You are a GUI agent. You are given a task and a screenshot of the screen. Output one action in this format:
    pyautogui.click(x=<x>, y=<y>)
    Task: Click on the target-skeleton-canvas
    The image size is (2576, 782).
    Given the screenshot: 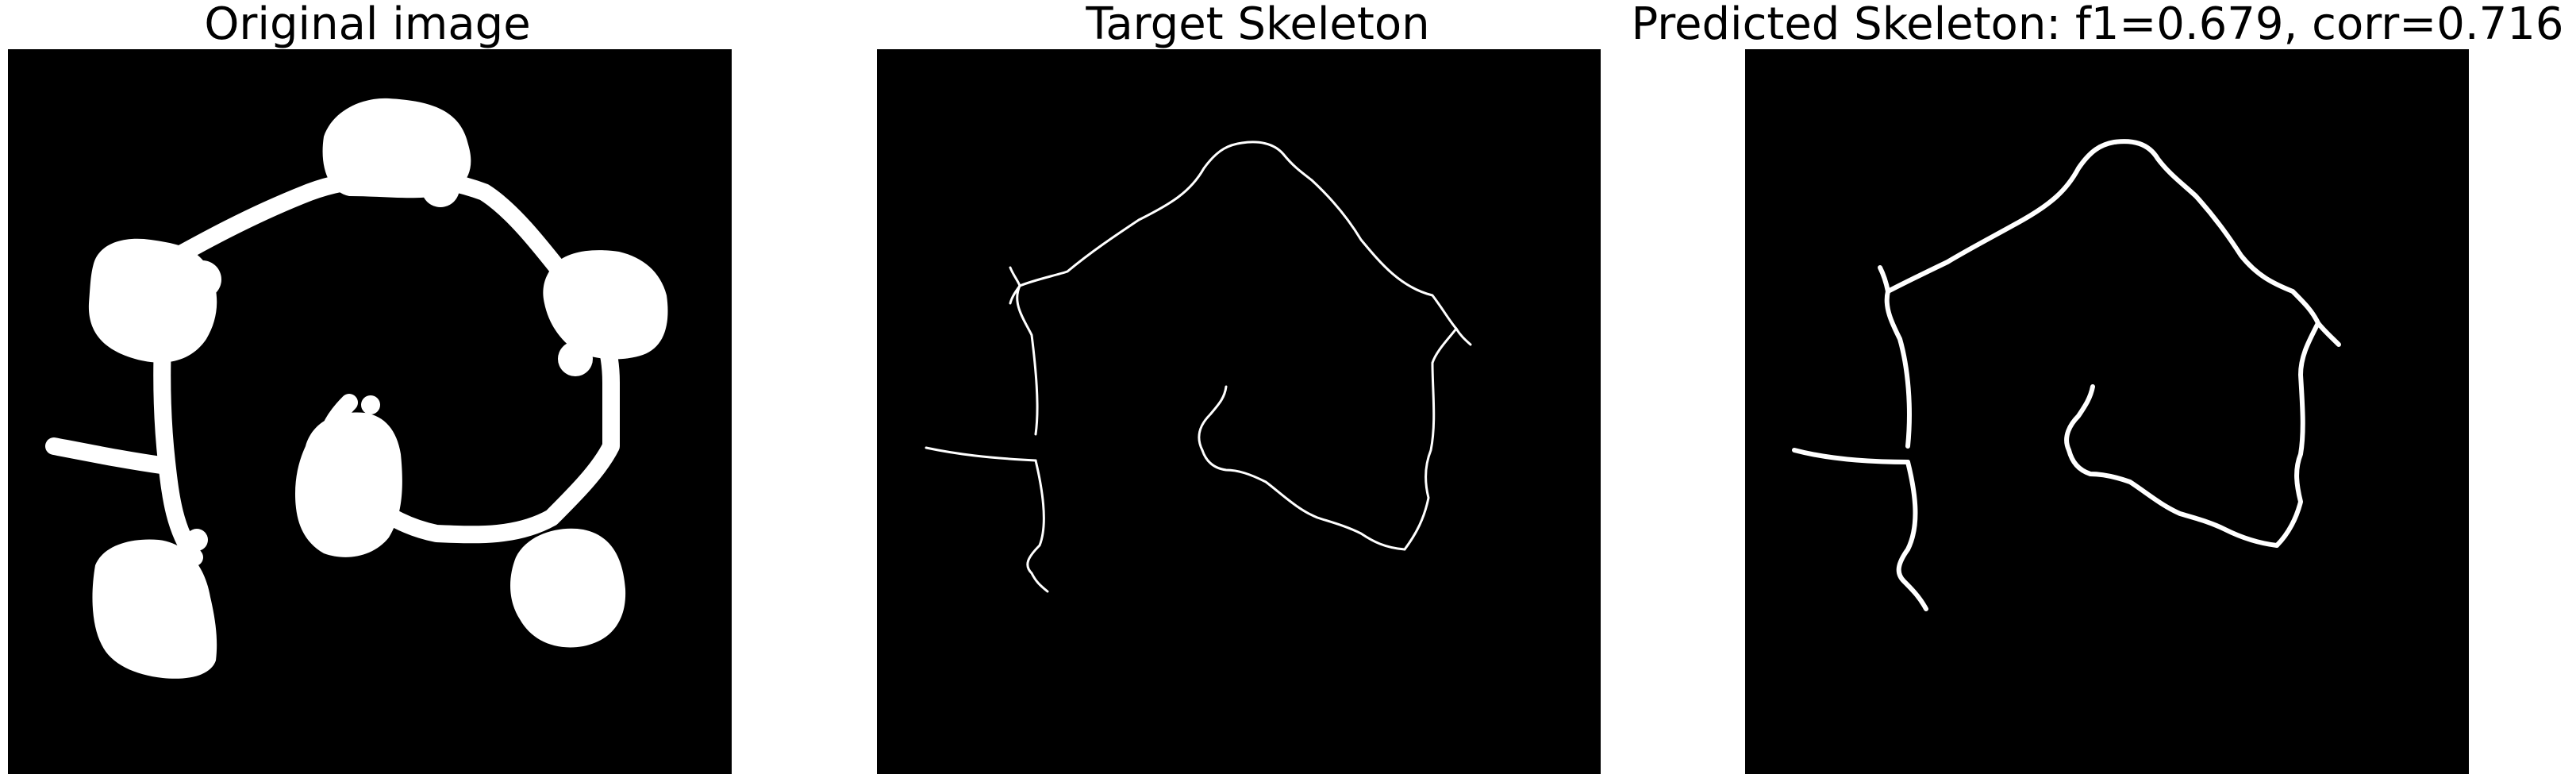 What is the action you would take?
    pyautogui.click(x=1198, y=367)
    